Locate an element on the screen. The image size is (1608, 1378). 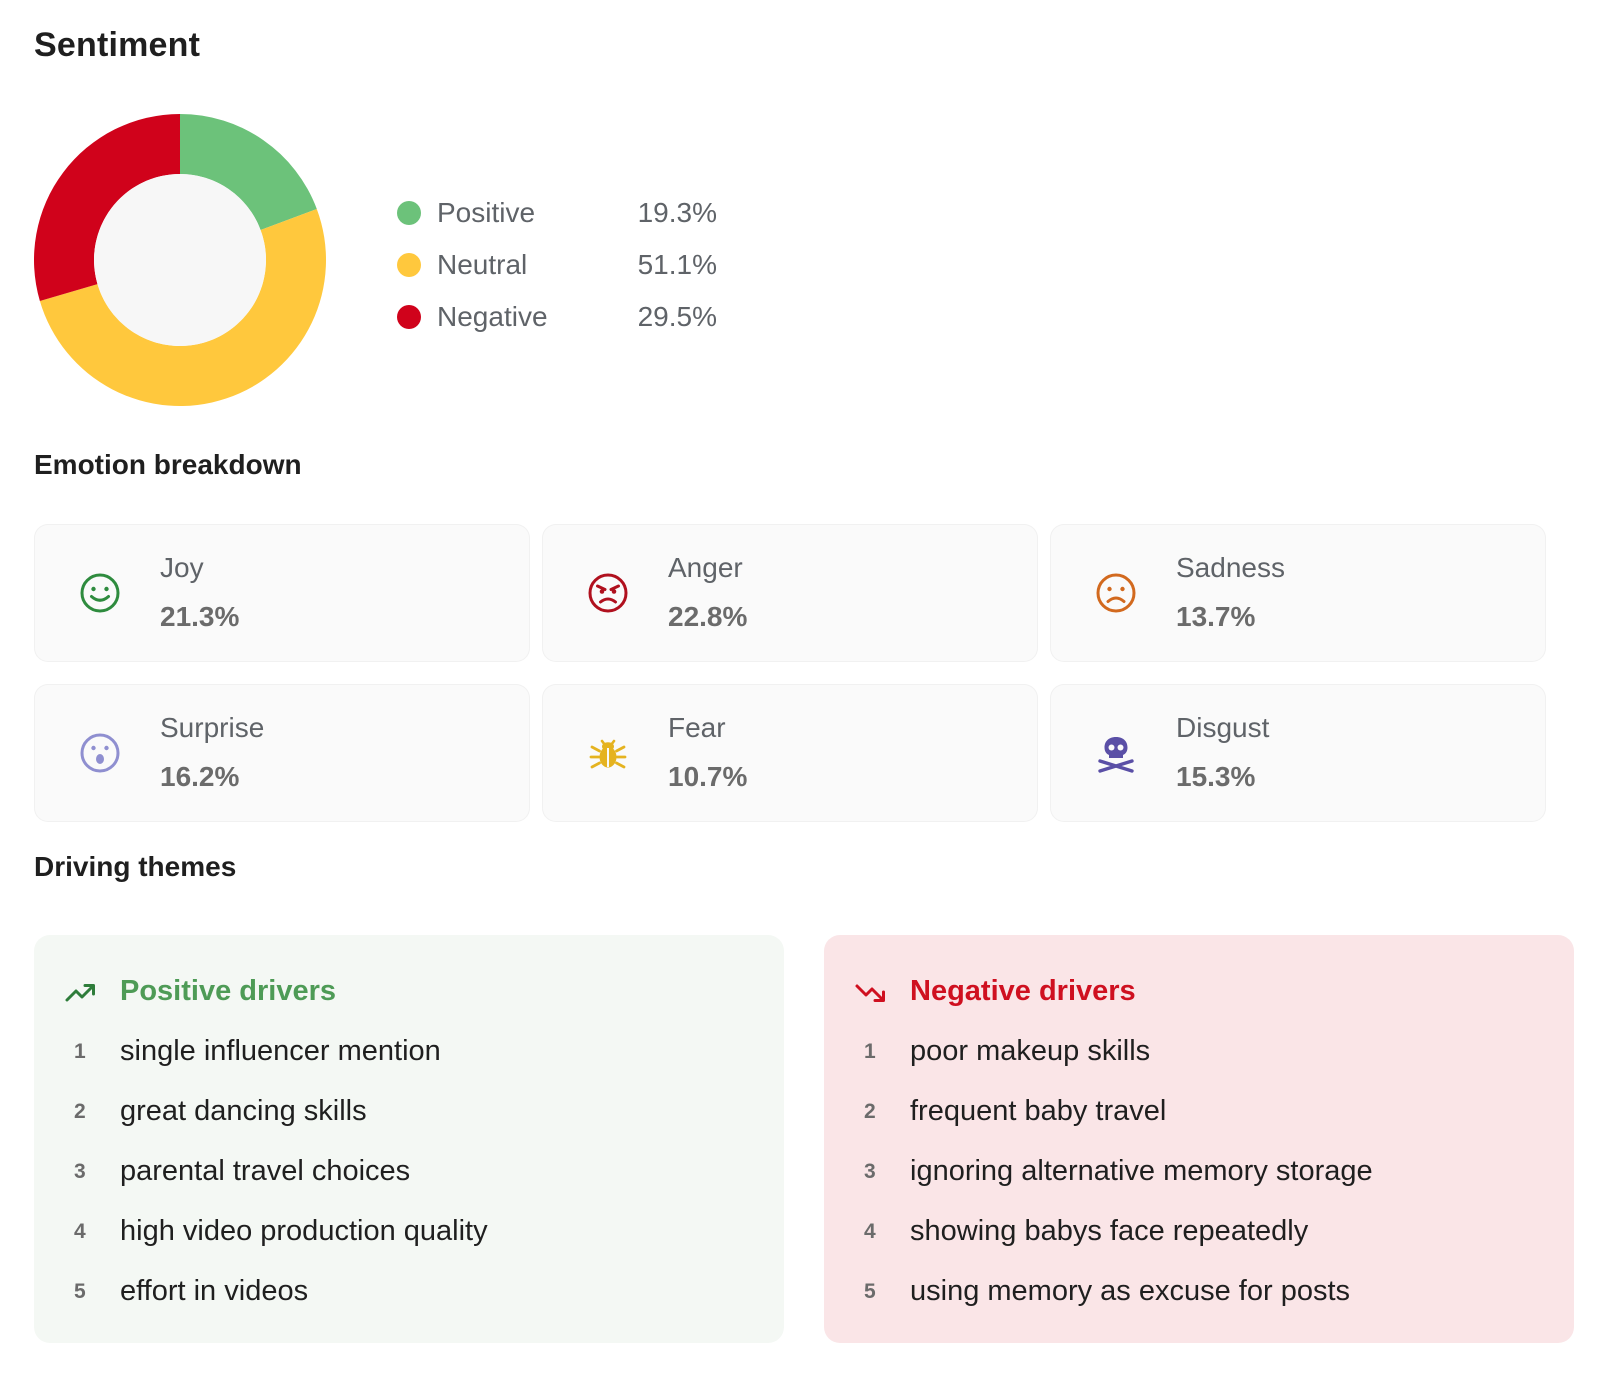
negative-drivers-header: Negative drivers is located at coordinates (995, 993).